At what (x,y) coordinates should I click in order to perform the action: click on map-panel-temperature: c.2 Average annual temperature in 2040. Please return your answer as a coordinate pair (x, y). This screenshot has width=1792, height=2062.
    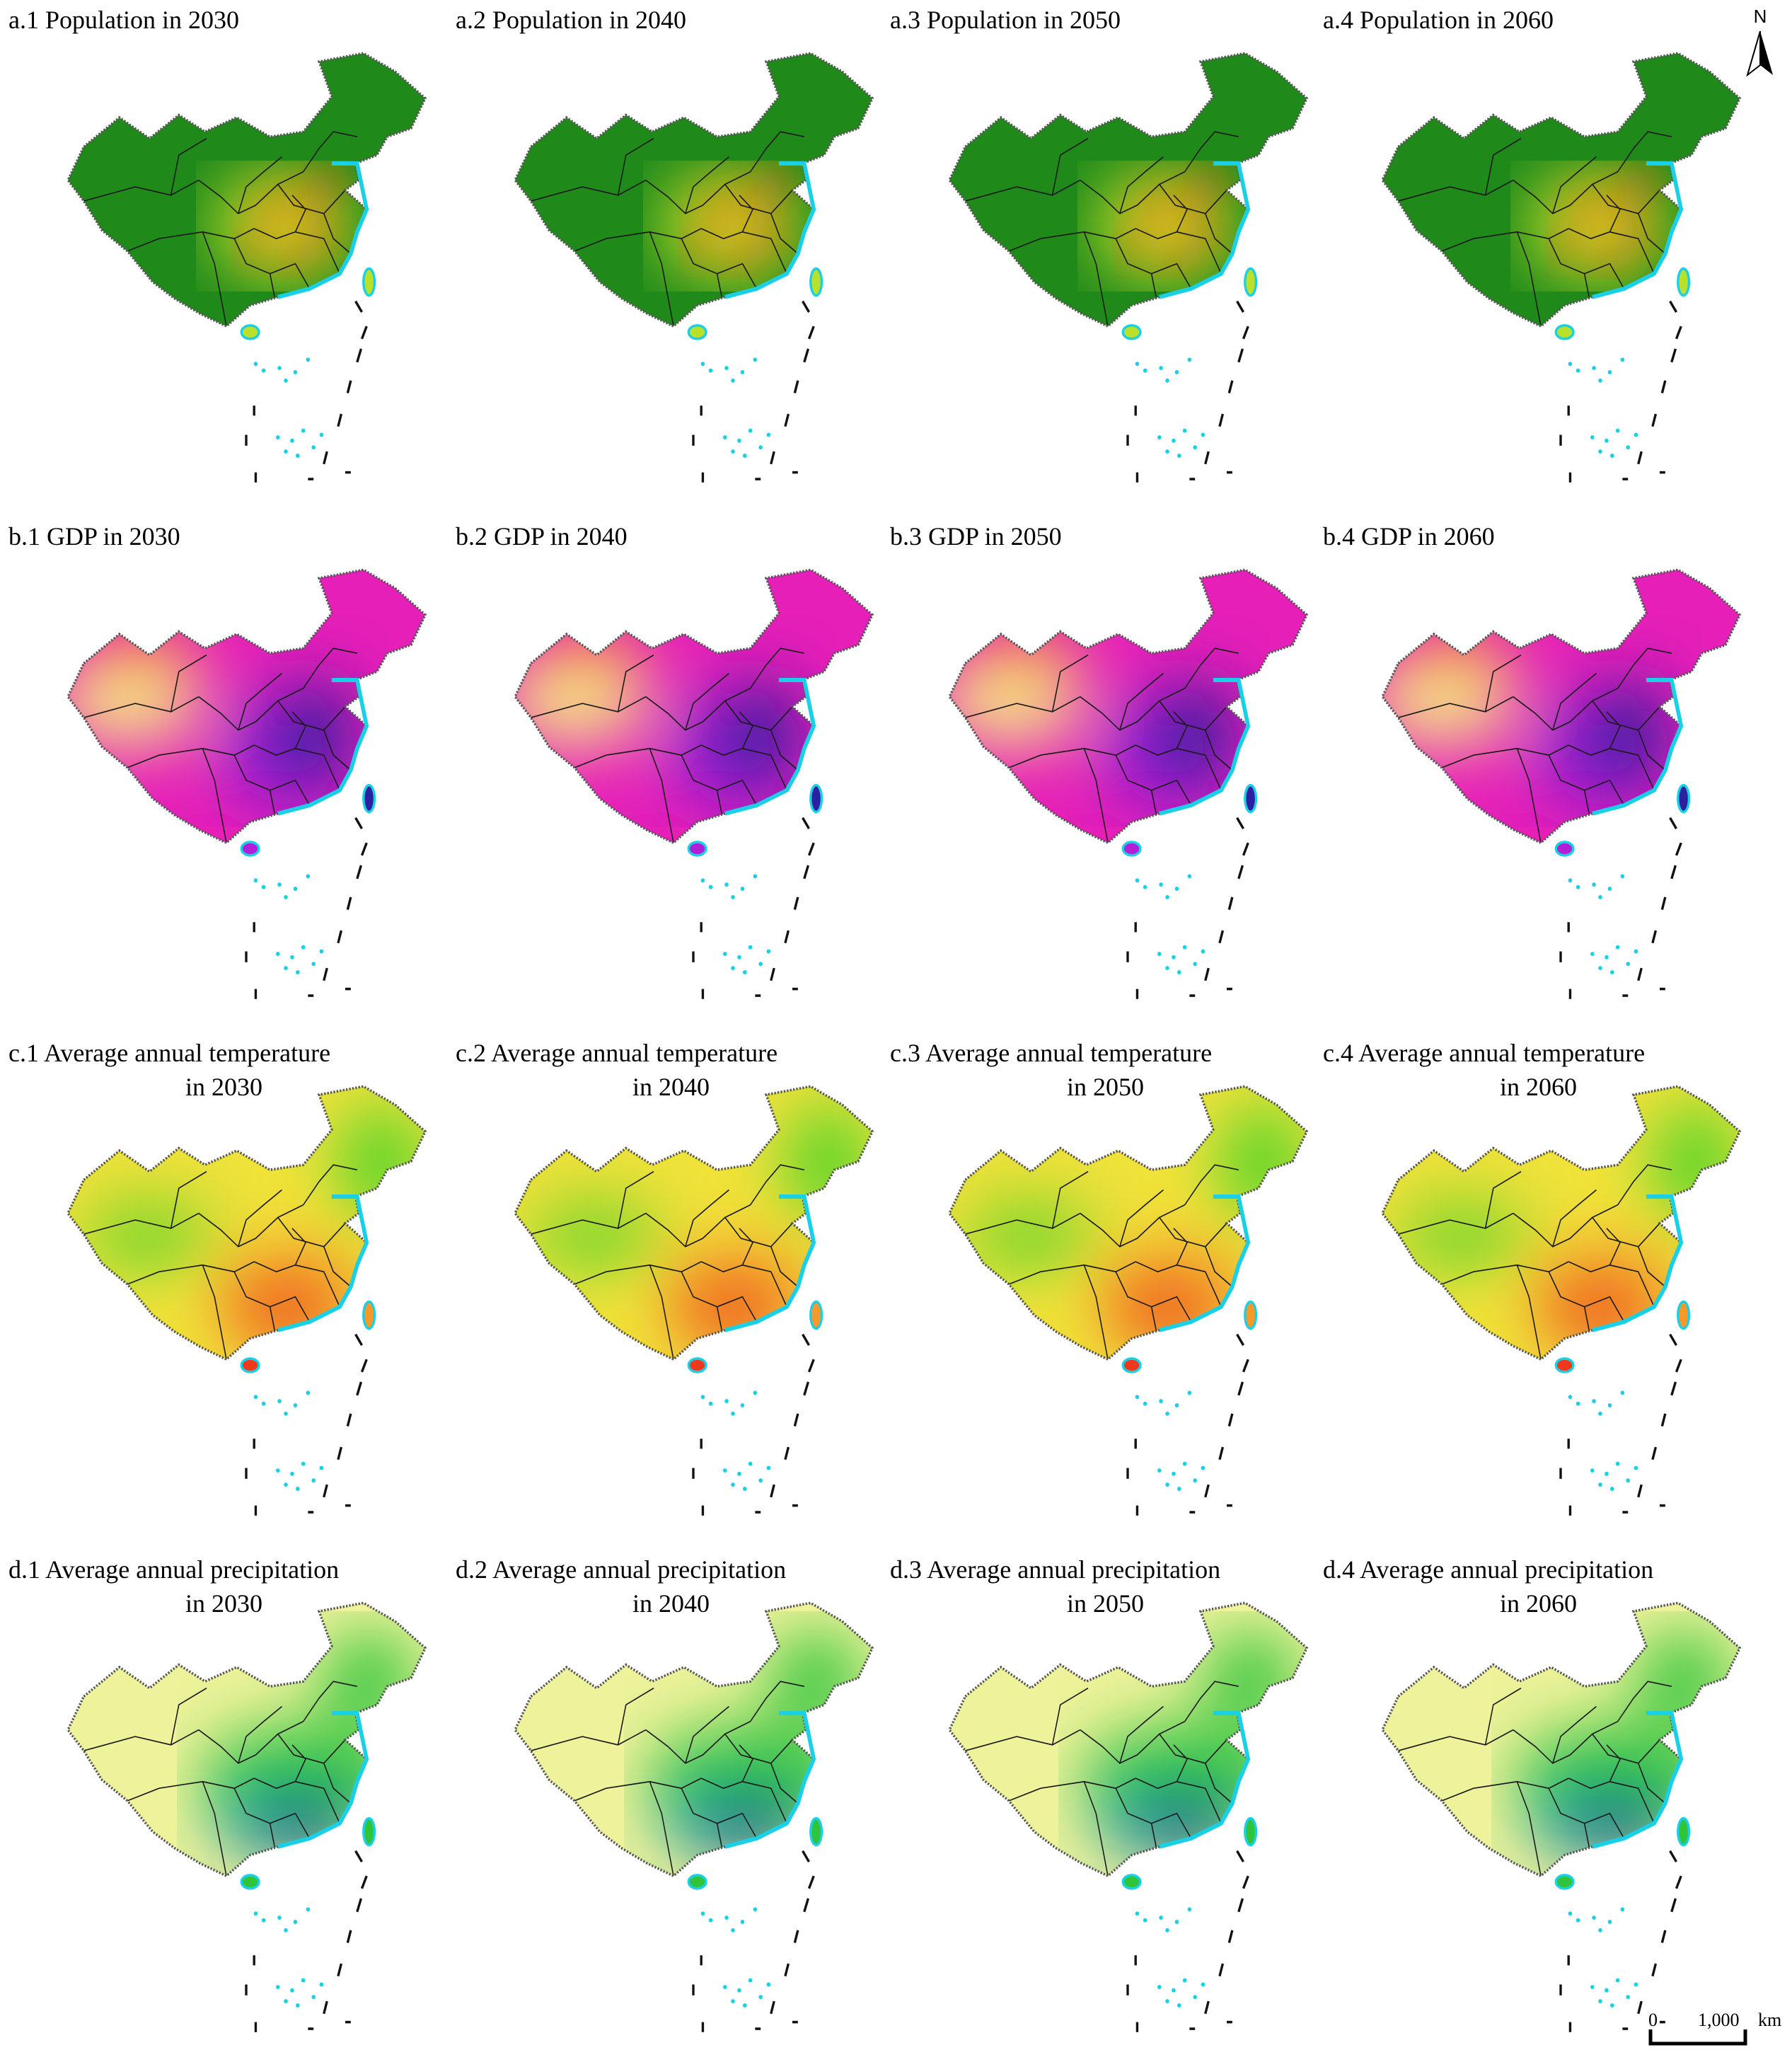
    Looking at the image, I should click on (675, 1291).